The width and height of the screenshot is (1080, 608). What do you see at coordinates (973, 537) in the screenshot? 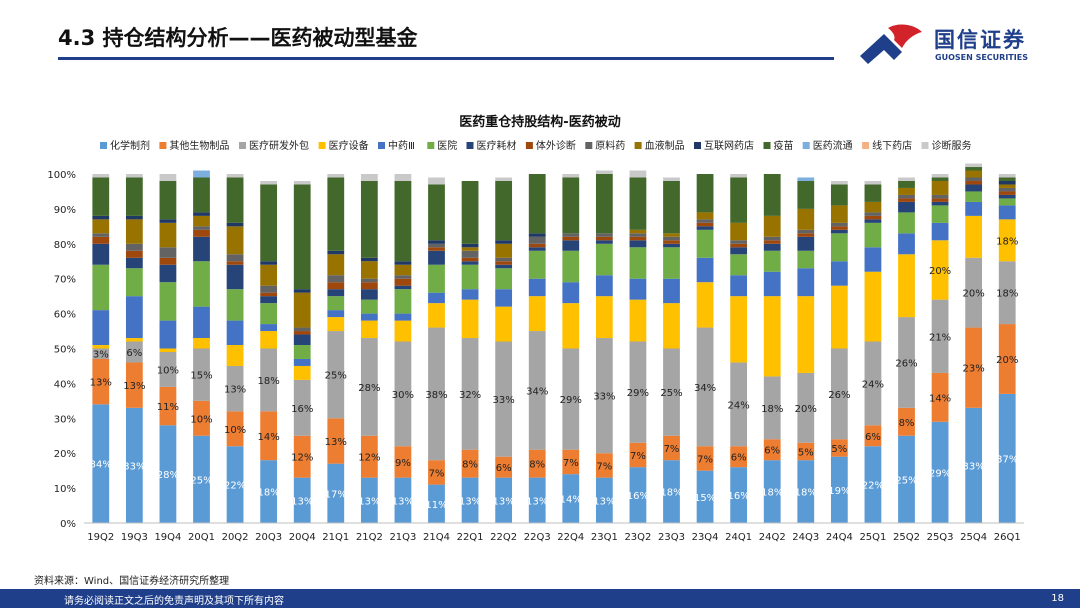
I see `x-tick-label: 25Q4` at bounding box center [973, 537].